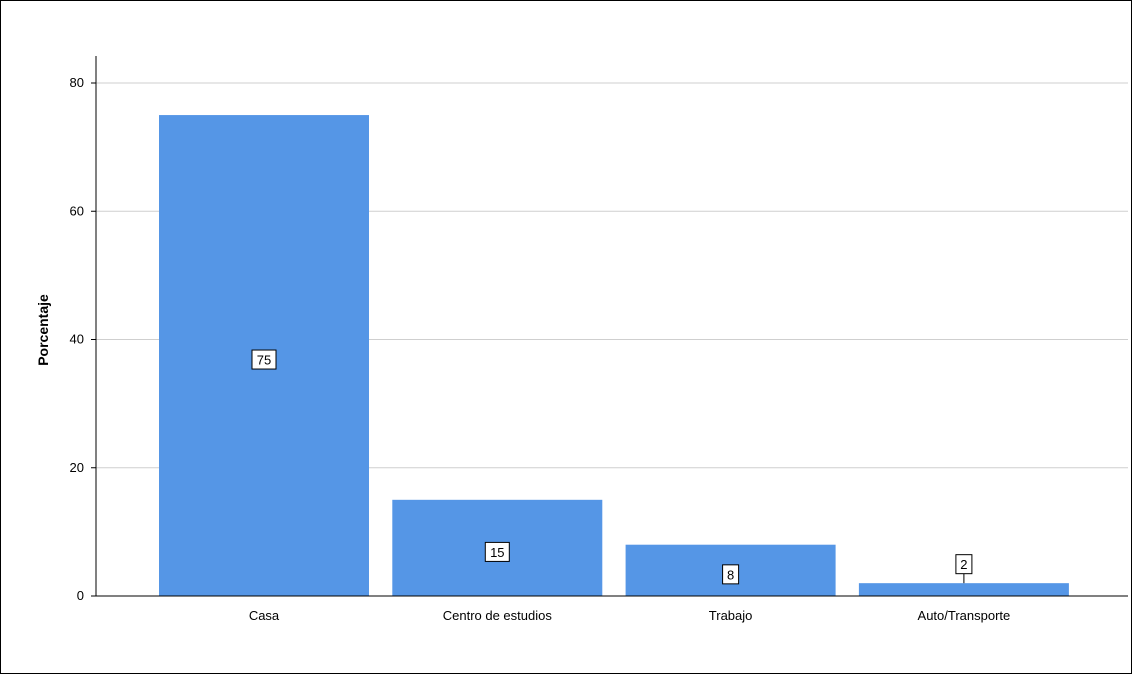  Describe the element at coordinates (77, 210) in the screenshot. I see `y-tick-label: 60` at that location.